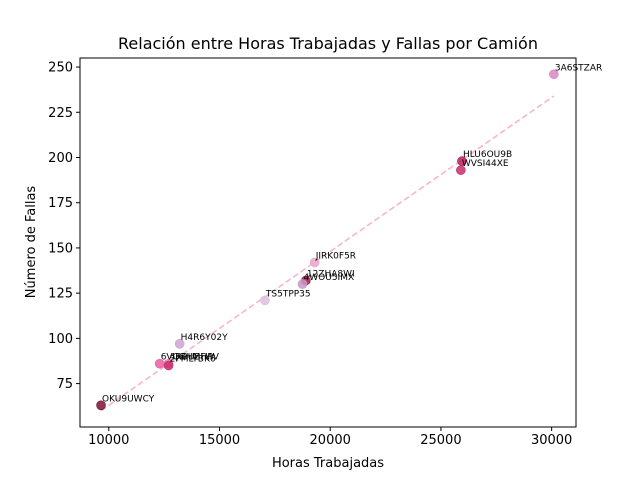 The height and width of the screenshot is (480, 640). Describe the element at coordinates (60, 248) in the screenshot. I see `y-tick-label: 150` at that location.